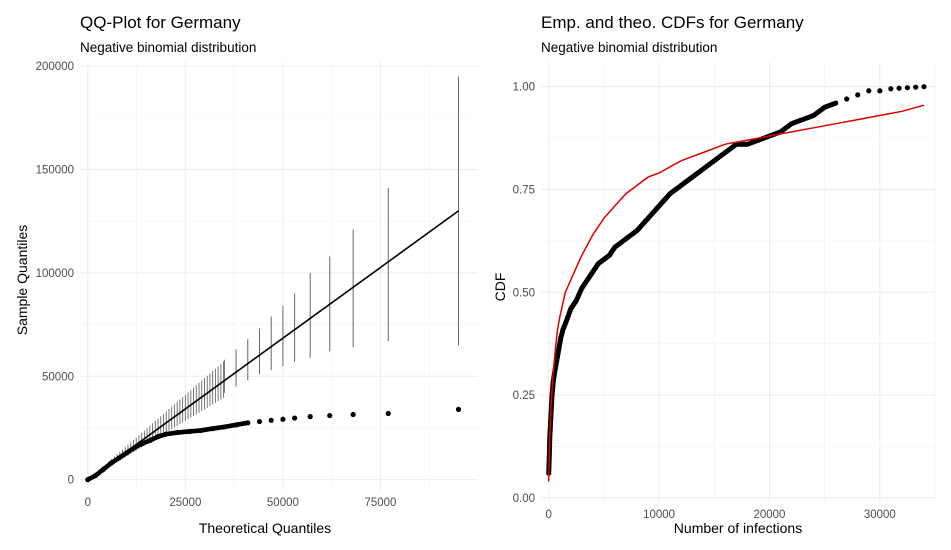  Describe the element at coordinates (55, 67) in the screenshot. I see `y-tick-label: 200000` at that location.